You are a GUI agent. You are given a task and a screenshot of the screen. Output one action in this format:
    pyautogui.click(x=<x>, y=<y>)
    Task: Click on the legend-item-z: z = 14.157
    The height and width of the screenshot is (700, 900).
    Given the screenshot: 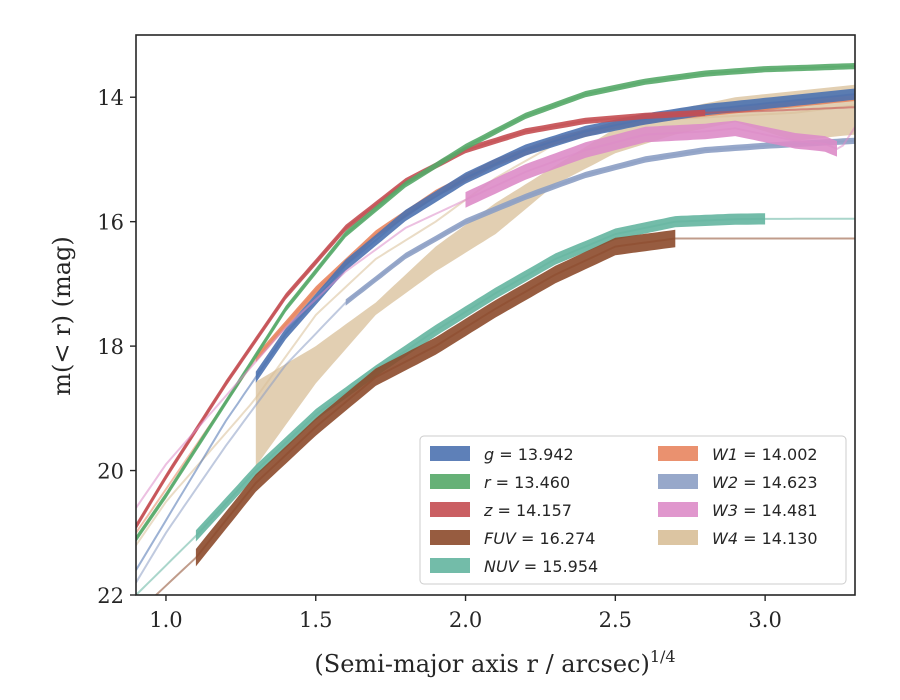 What is the action you would take?
    pyautogui.click(x=501, y=510)
    